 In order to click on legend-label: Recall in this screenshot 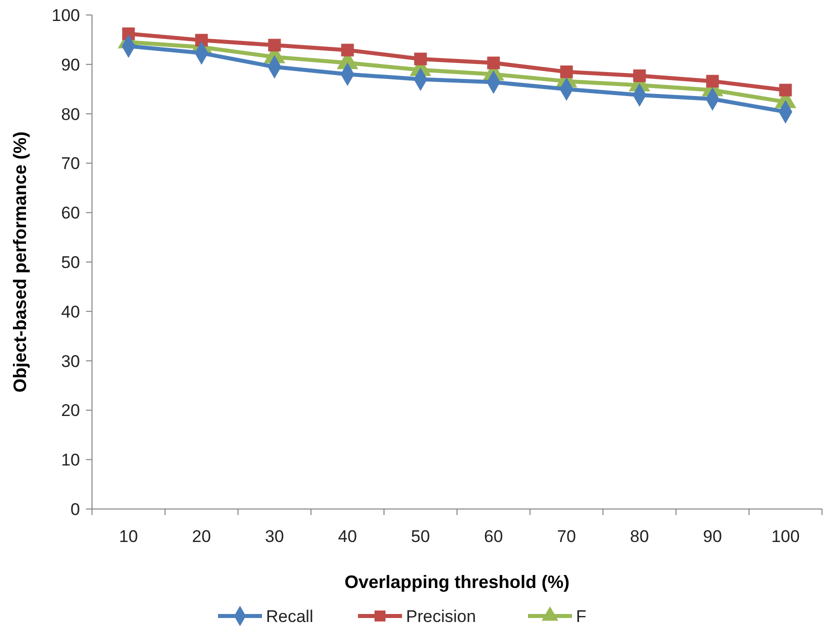, I will do `click(290, 616)`.